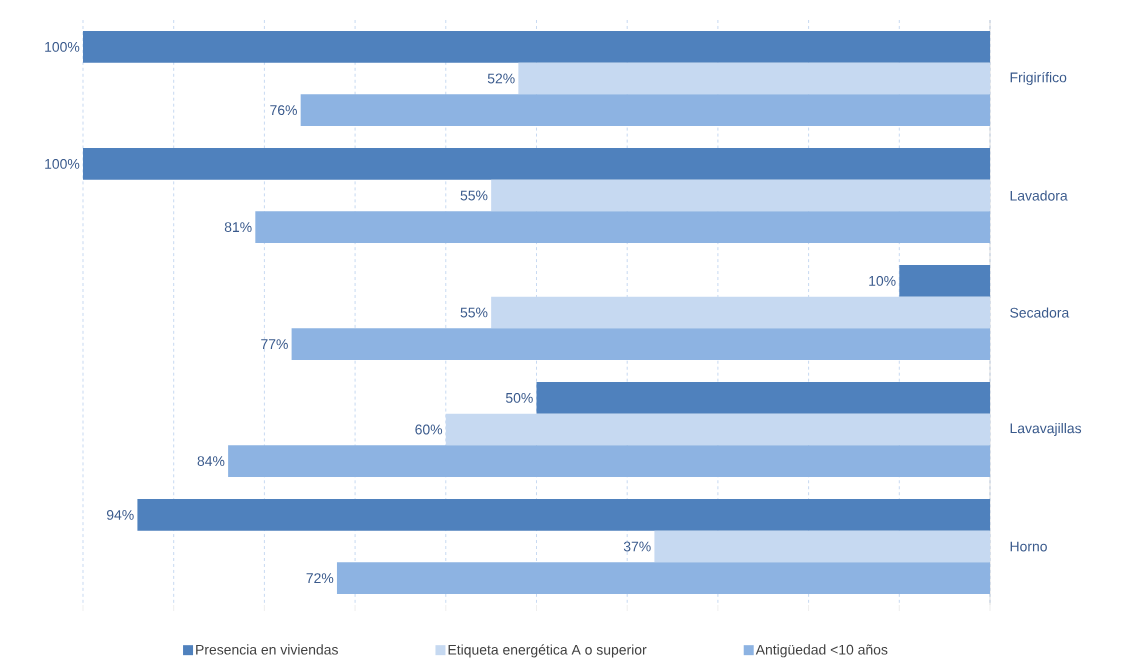 The height and width of the screenshot is (664, 1121). Describe the element at coordinates (637, 546) in the screenshot. I see `data-label: 37%` at that location.